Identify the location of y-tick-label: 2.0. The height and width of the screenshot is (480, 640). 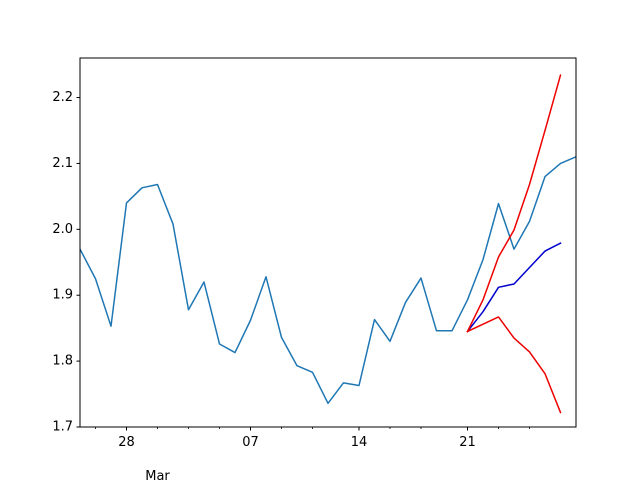
(62, 229).